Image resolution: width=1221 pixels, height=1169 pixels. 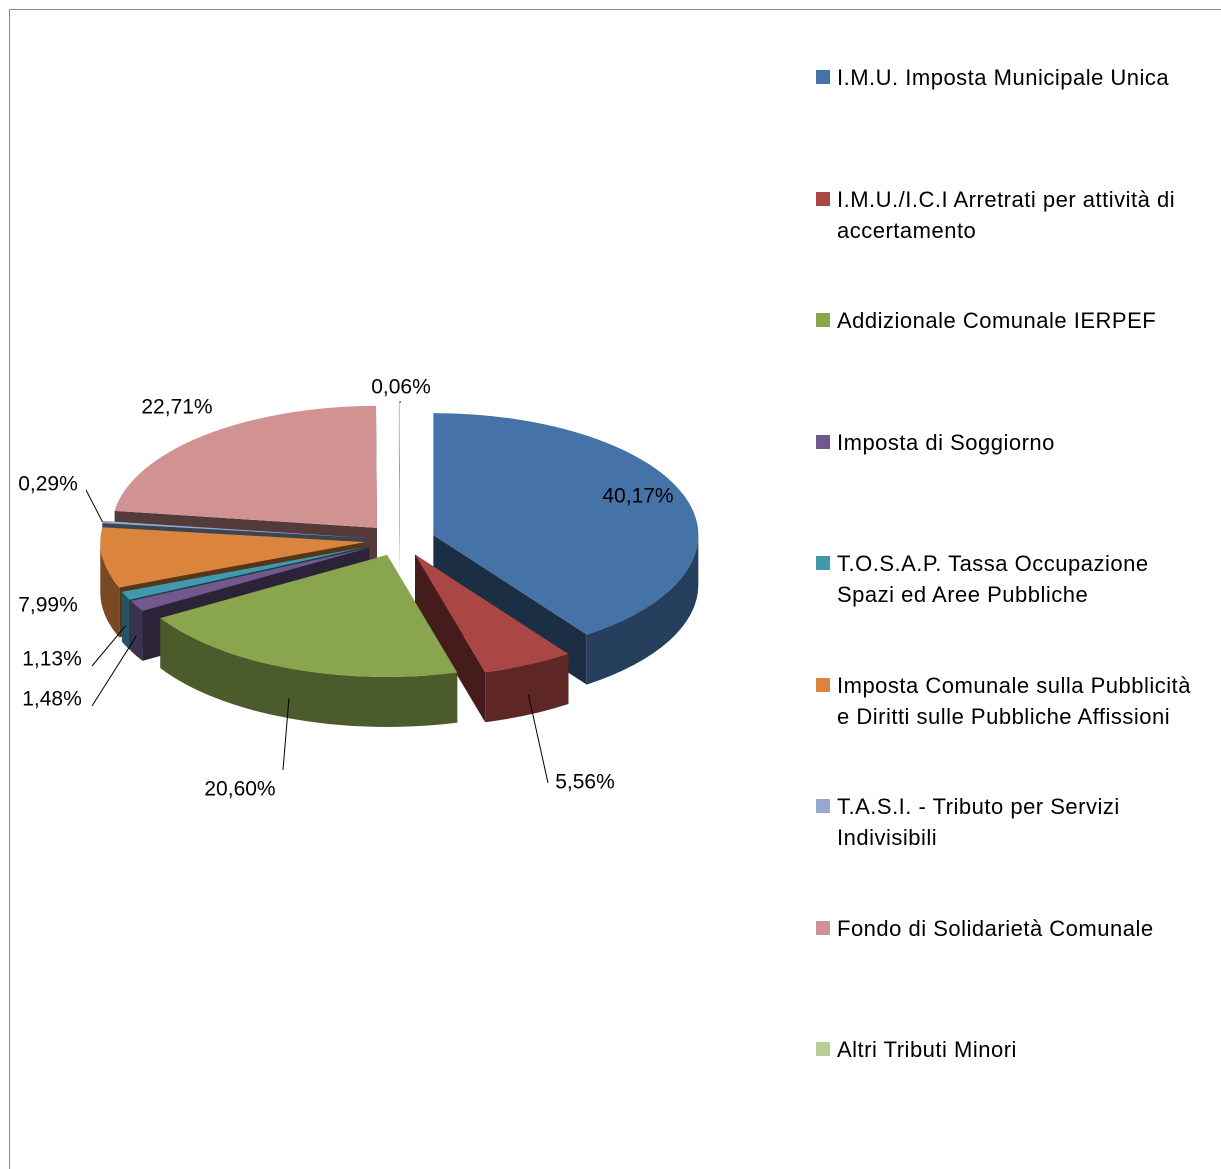 What do you see at coordinates (927, 1049) in the screenshot?
I see `legend-label: Altri Tributi Minori` at bounding box center [927, 1049].